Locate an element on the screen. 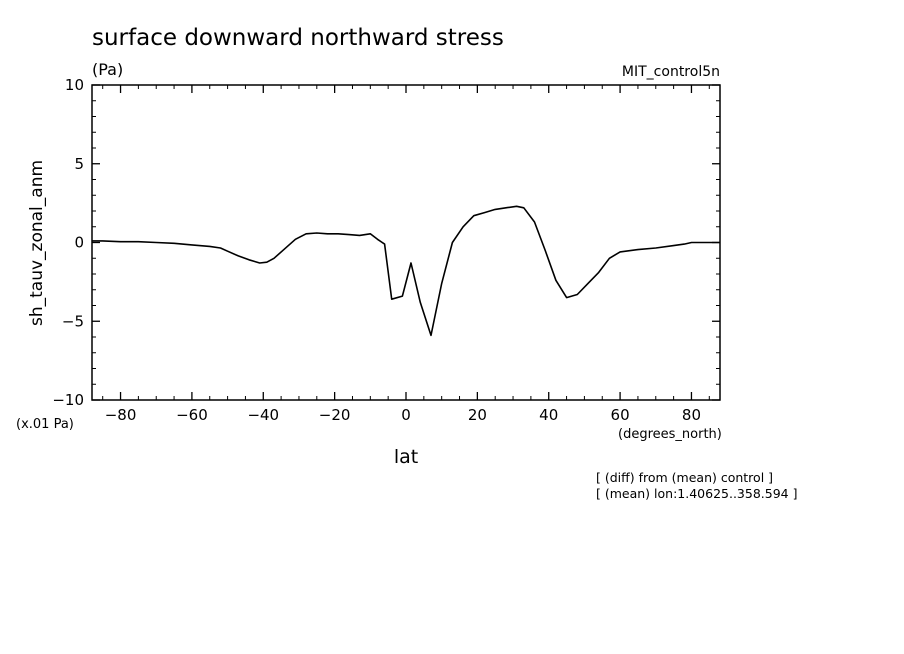 This screenshot has height=654, width=904. dataset-label: MIT_control5n is located at coordinates (671, 72).